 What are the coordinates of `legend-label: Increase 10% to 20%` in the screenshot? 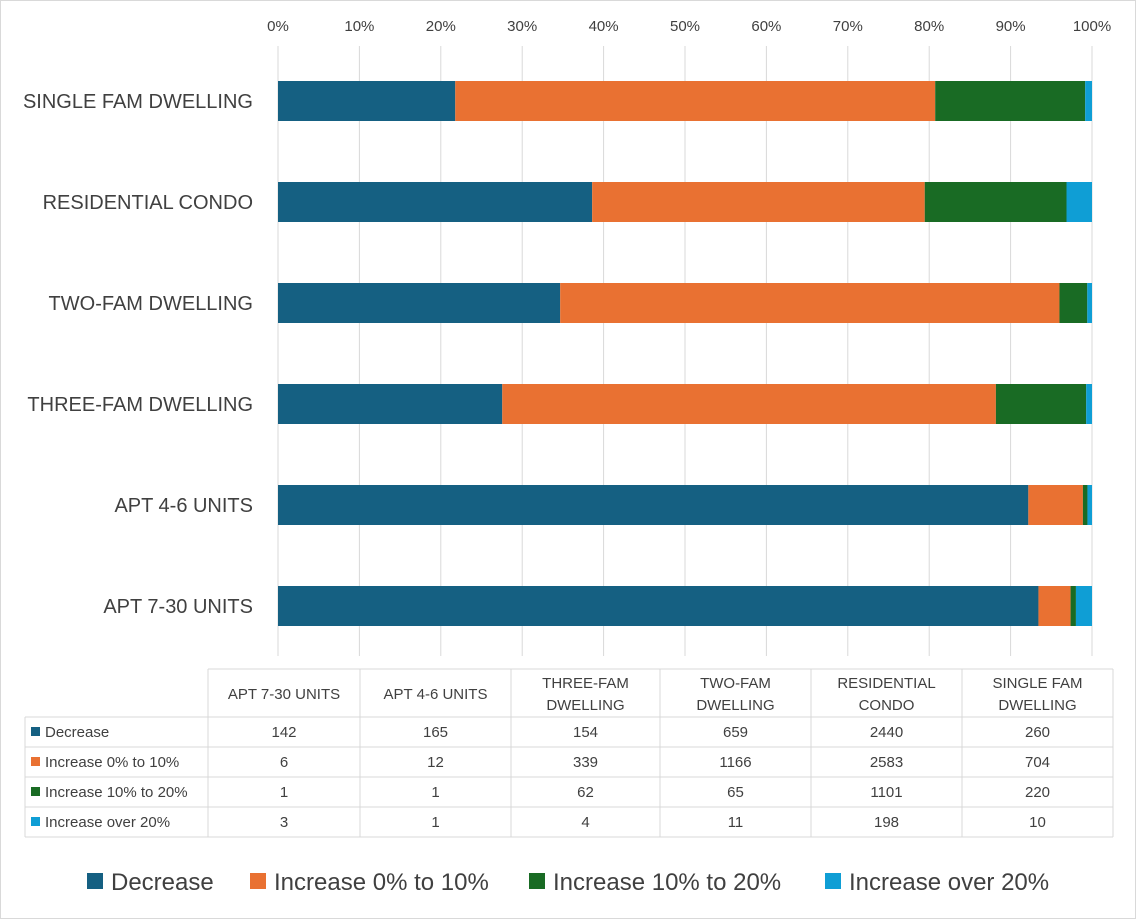 It's located at (667, 882).